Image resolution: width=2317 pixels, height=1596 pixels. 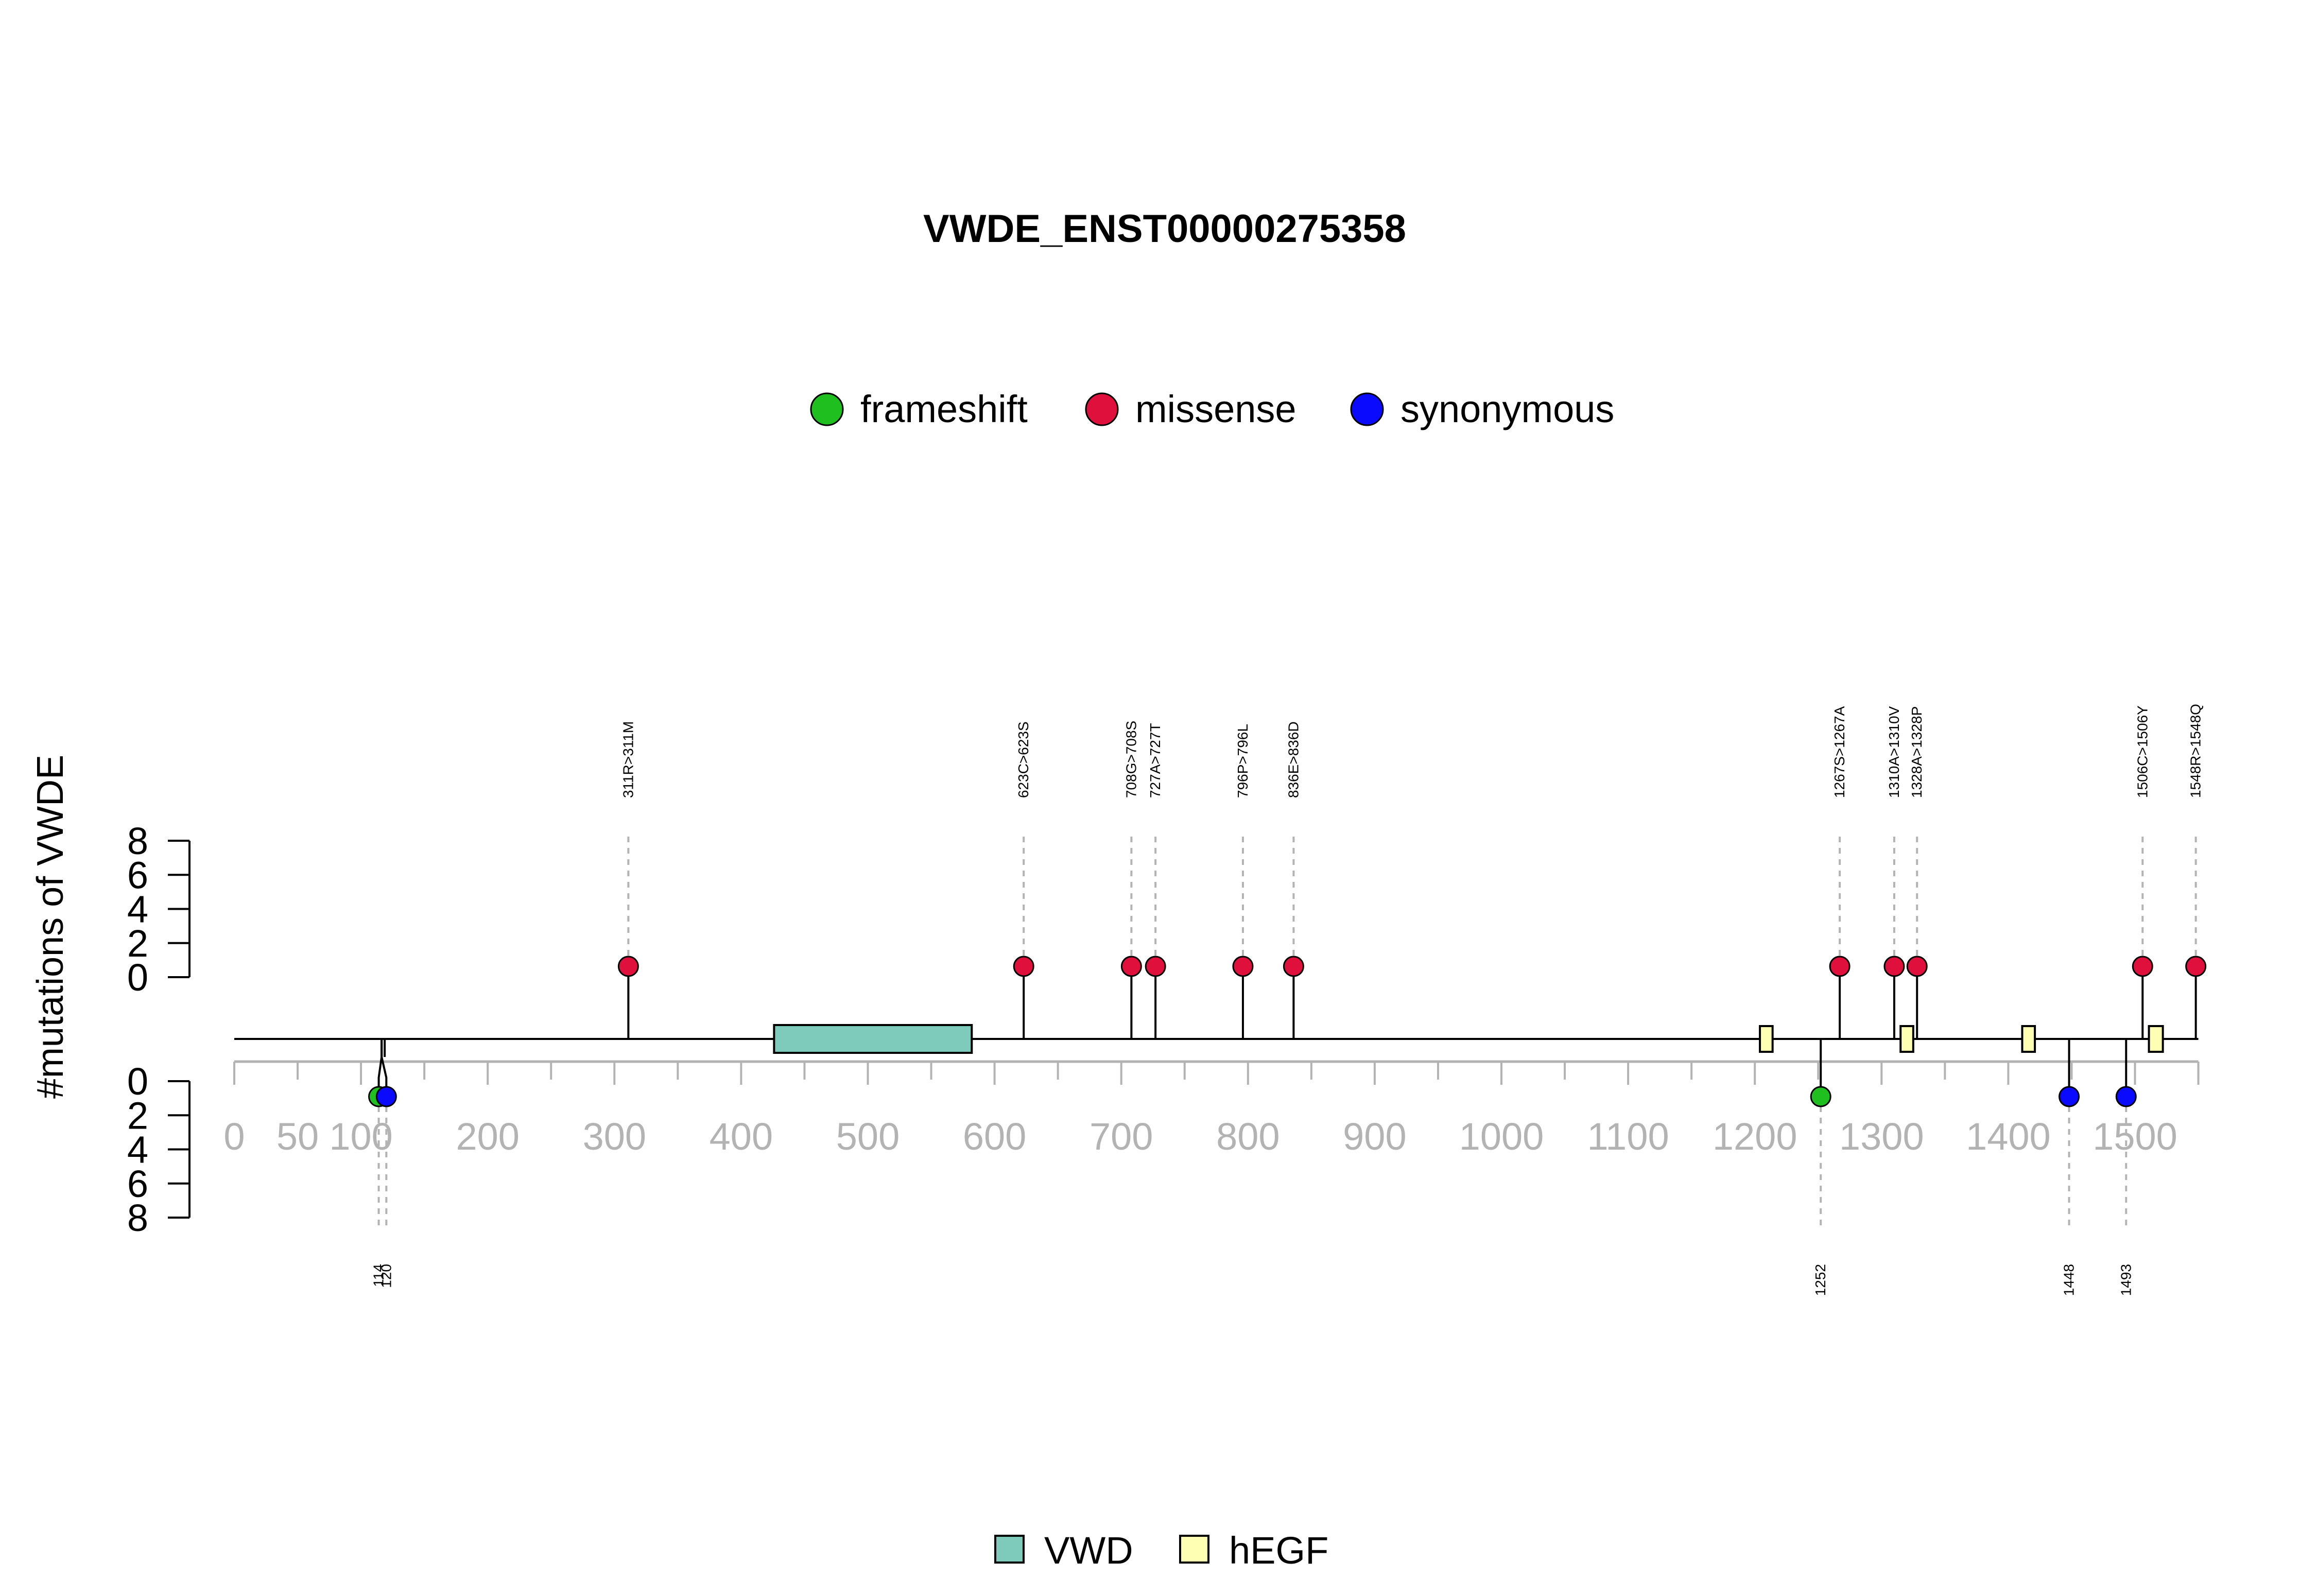 I want to click on mutation-label-upper: 1328A>1328P, so click(x=1917, y=752).